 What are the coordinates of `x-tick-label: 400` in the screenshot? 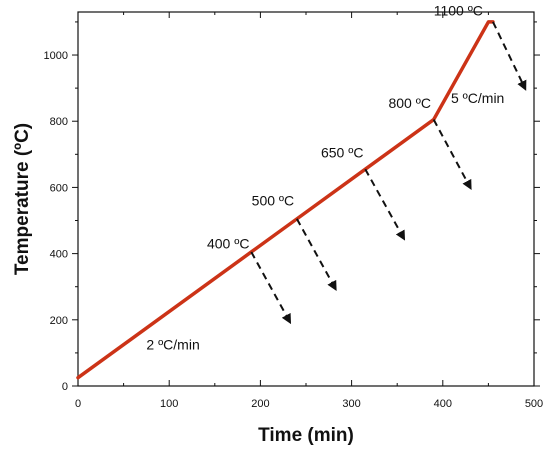 It's located at (443, 404).